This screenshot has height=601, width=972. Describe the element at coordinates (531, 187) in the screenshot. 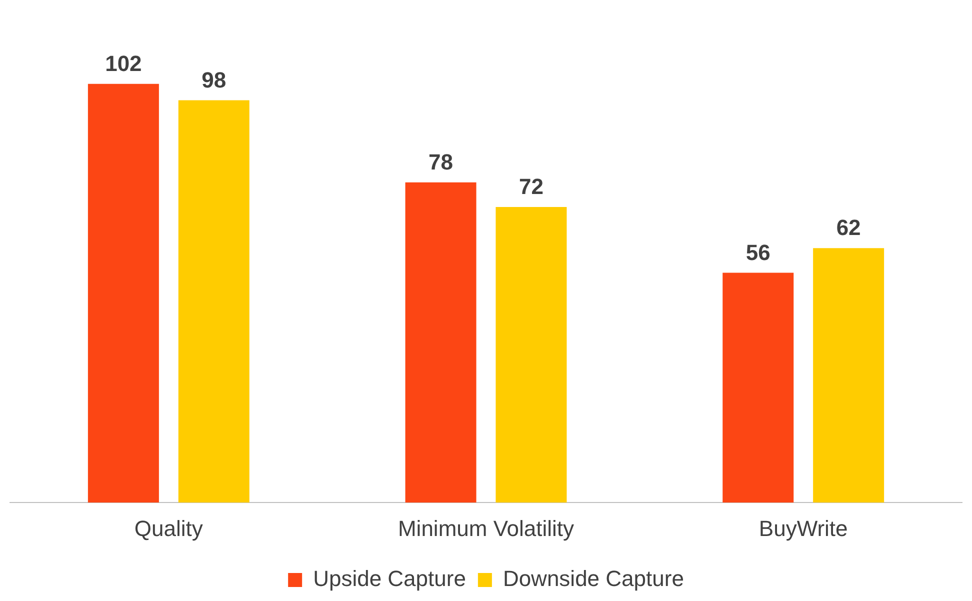

I see `data-label: 72` at that location.